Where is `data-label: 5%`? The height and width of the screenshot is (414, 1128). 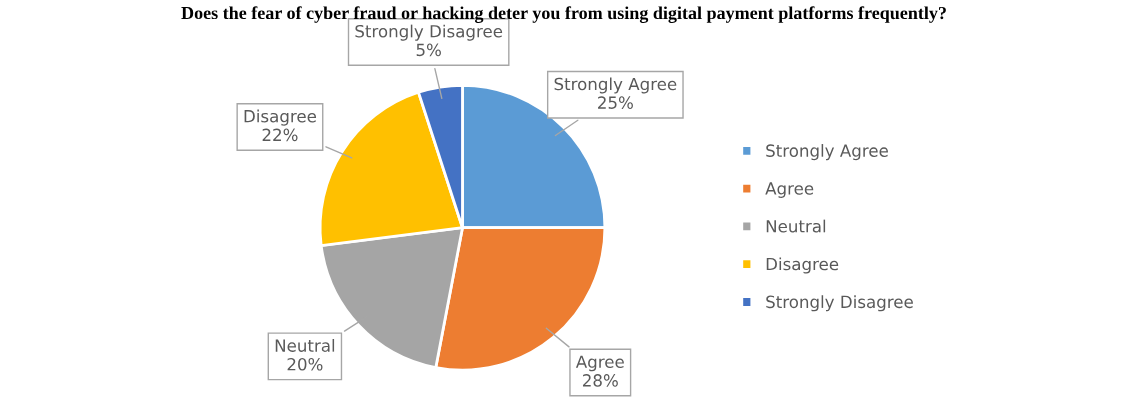
data-label: 5% is located at coordinates (428, 50).